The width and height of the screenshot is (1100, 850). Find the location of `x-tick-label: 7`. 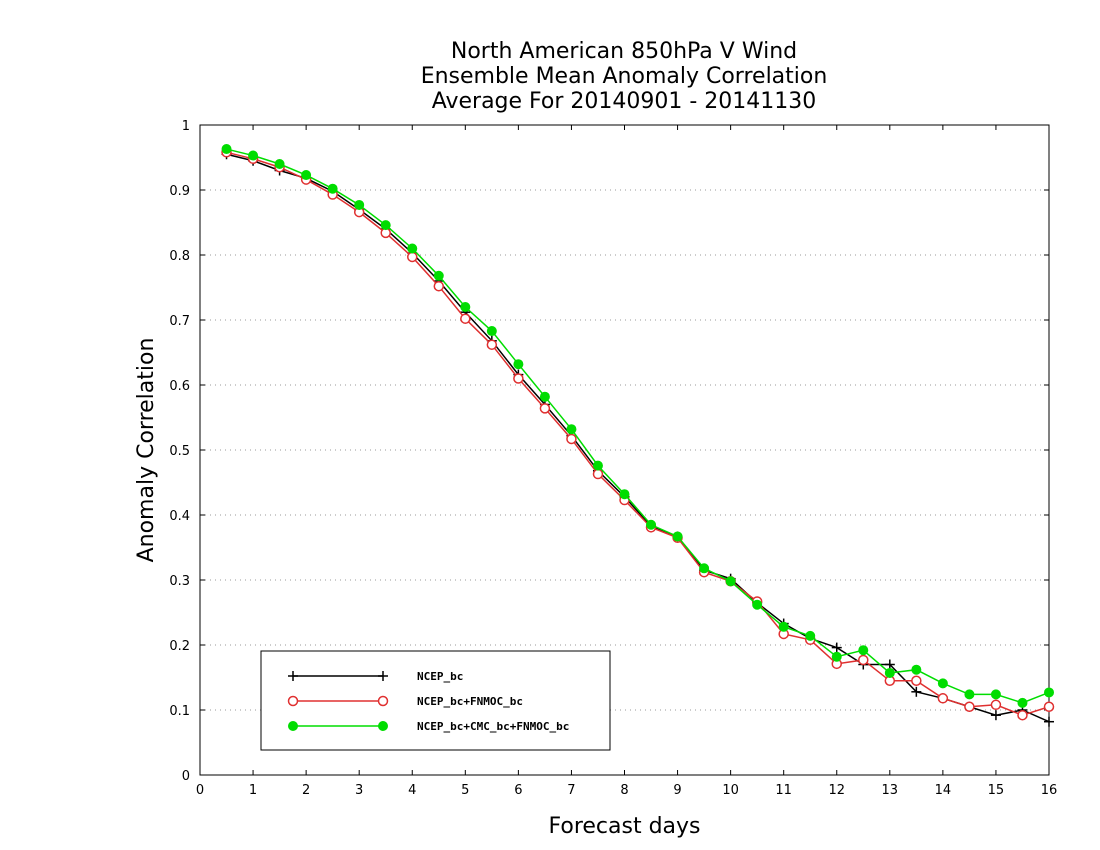

x-tick-label: 7 is located at coordinates (571, 790).